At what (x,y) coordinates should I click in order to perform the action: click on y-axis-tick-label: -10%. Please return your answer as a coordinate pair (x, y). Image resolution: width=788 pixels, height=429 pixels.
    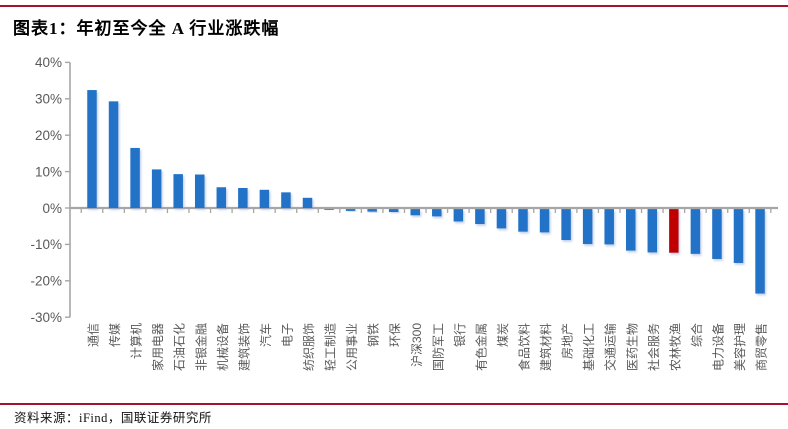
    Looking at the image, I should click on (46, 244).